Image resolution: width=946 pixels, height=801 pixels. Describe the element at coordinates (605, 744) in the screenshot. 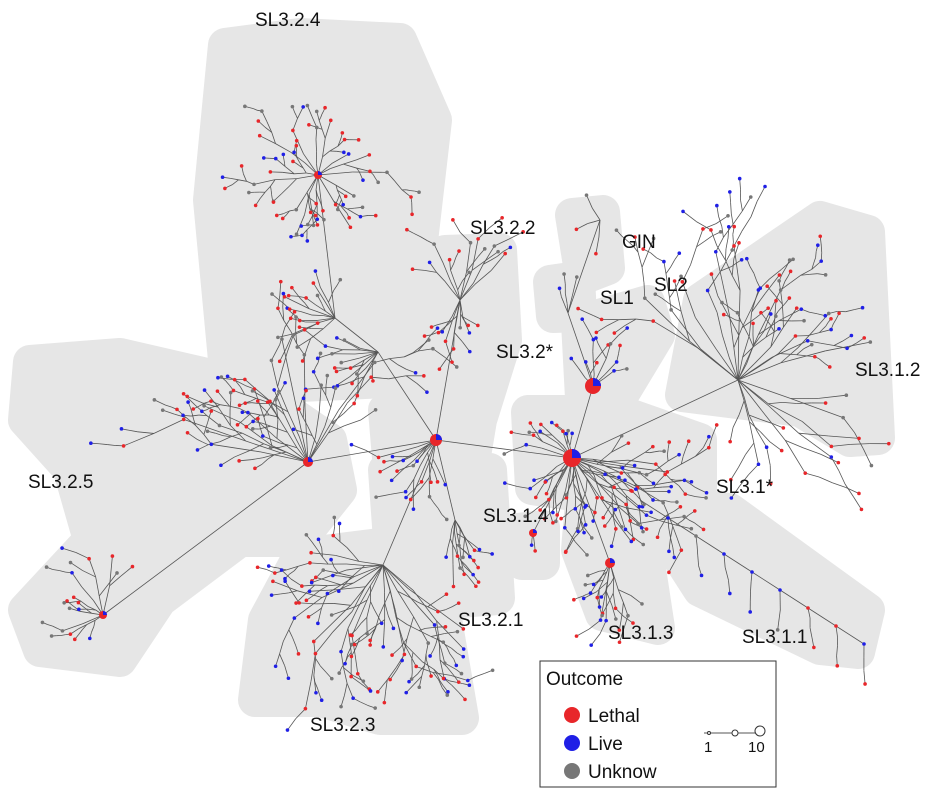

I see `legend-label: Live` at that location.